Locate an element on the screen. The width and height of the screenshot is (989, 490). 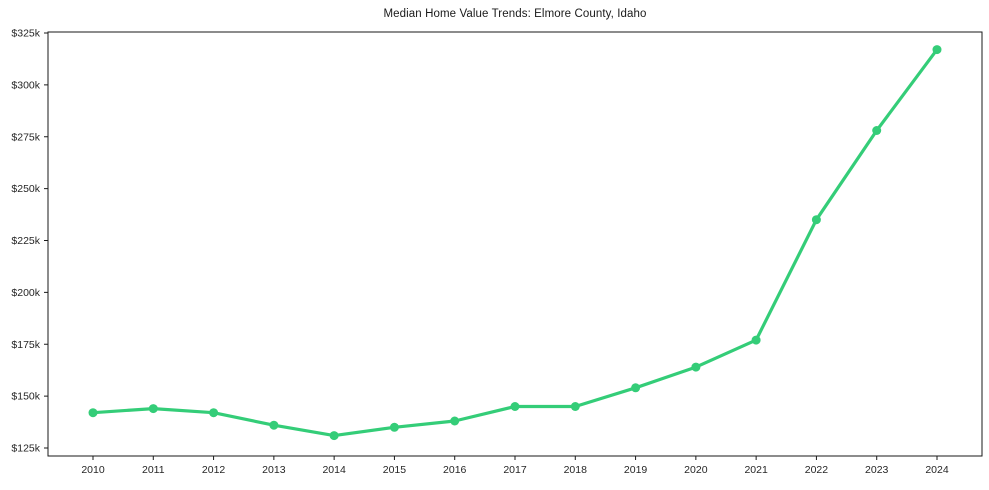
x-tick-label: 2012 is located at coordinates (214, 470).